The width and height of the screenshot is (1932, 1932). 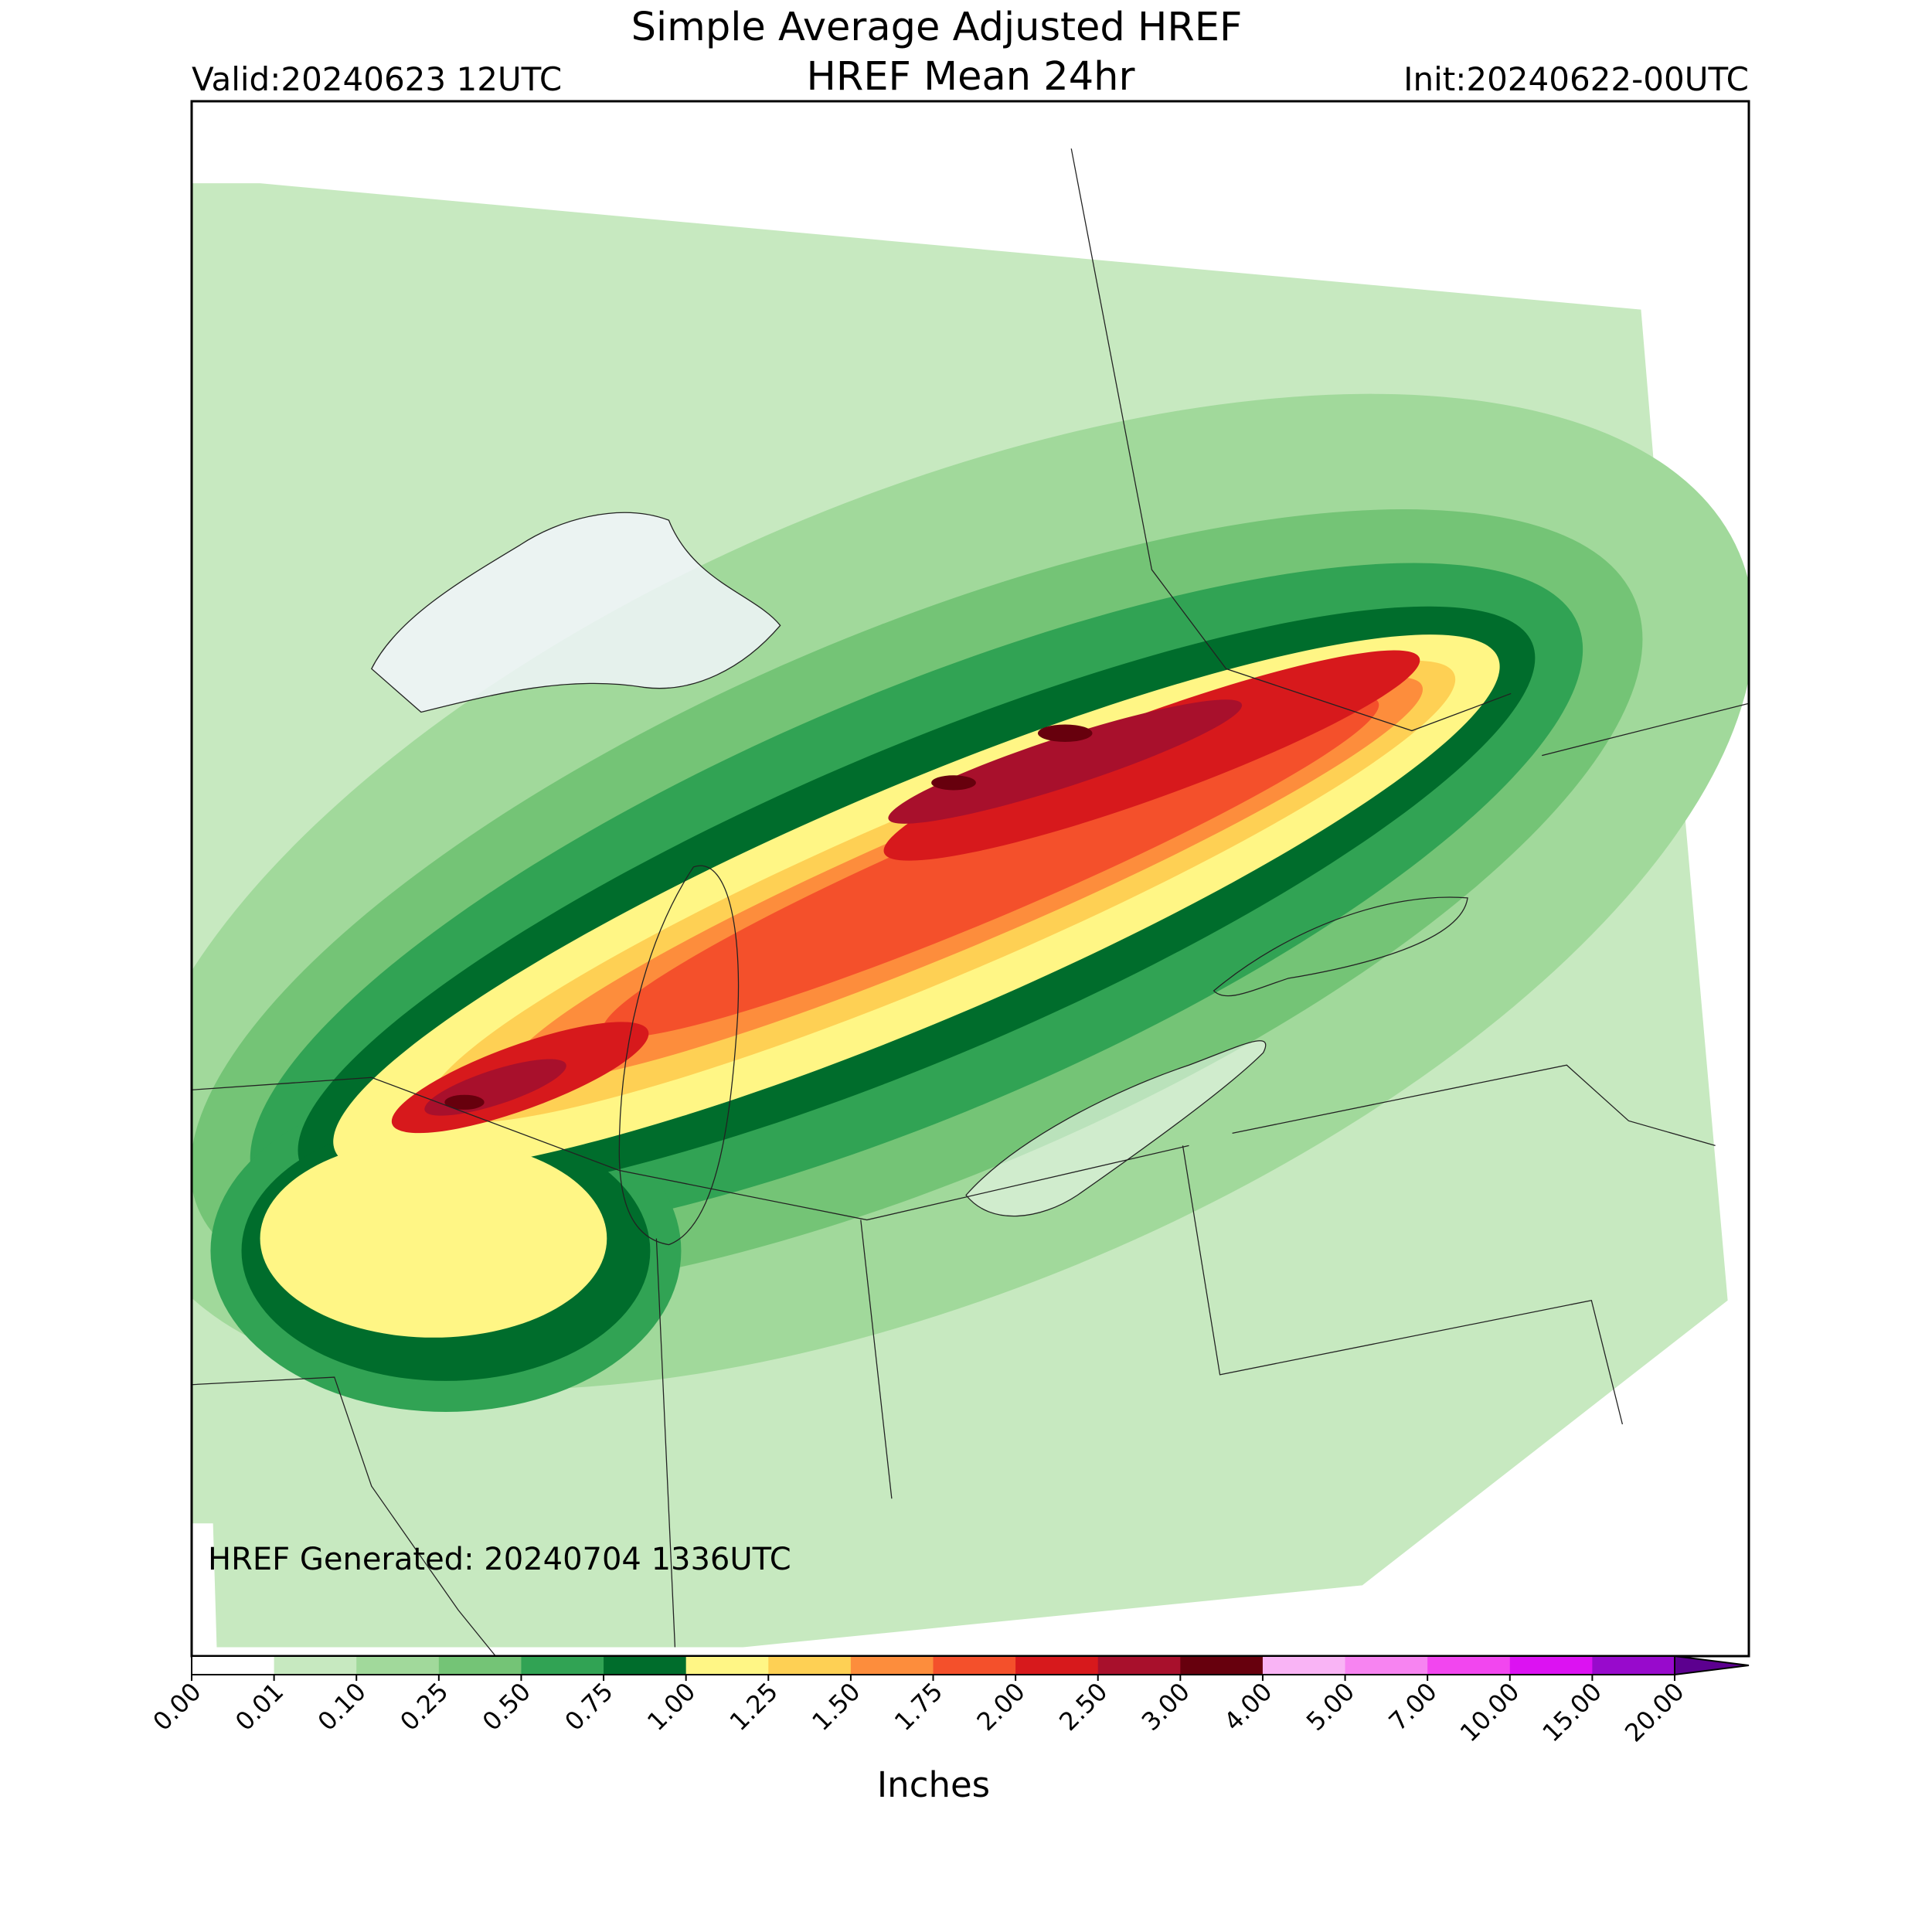 What do you see at coordinates (1083, 1707) in the screenshot?
I see `colorbar-tick-label: 2.50` at bounding box center [1083, 1707].